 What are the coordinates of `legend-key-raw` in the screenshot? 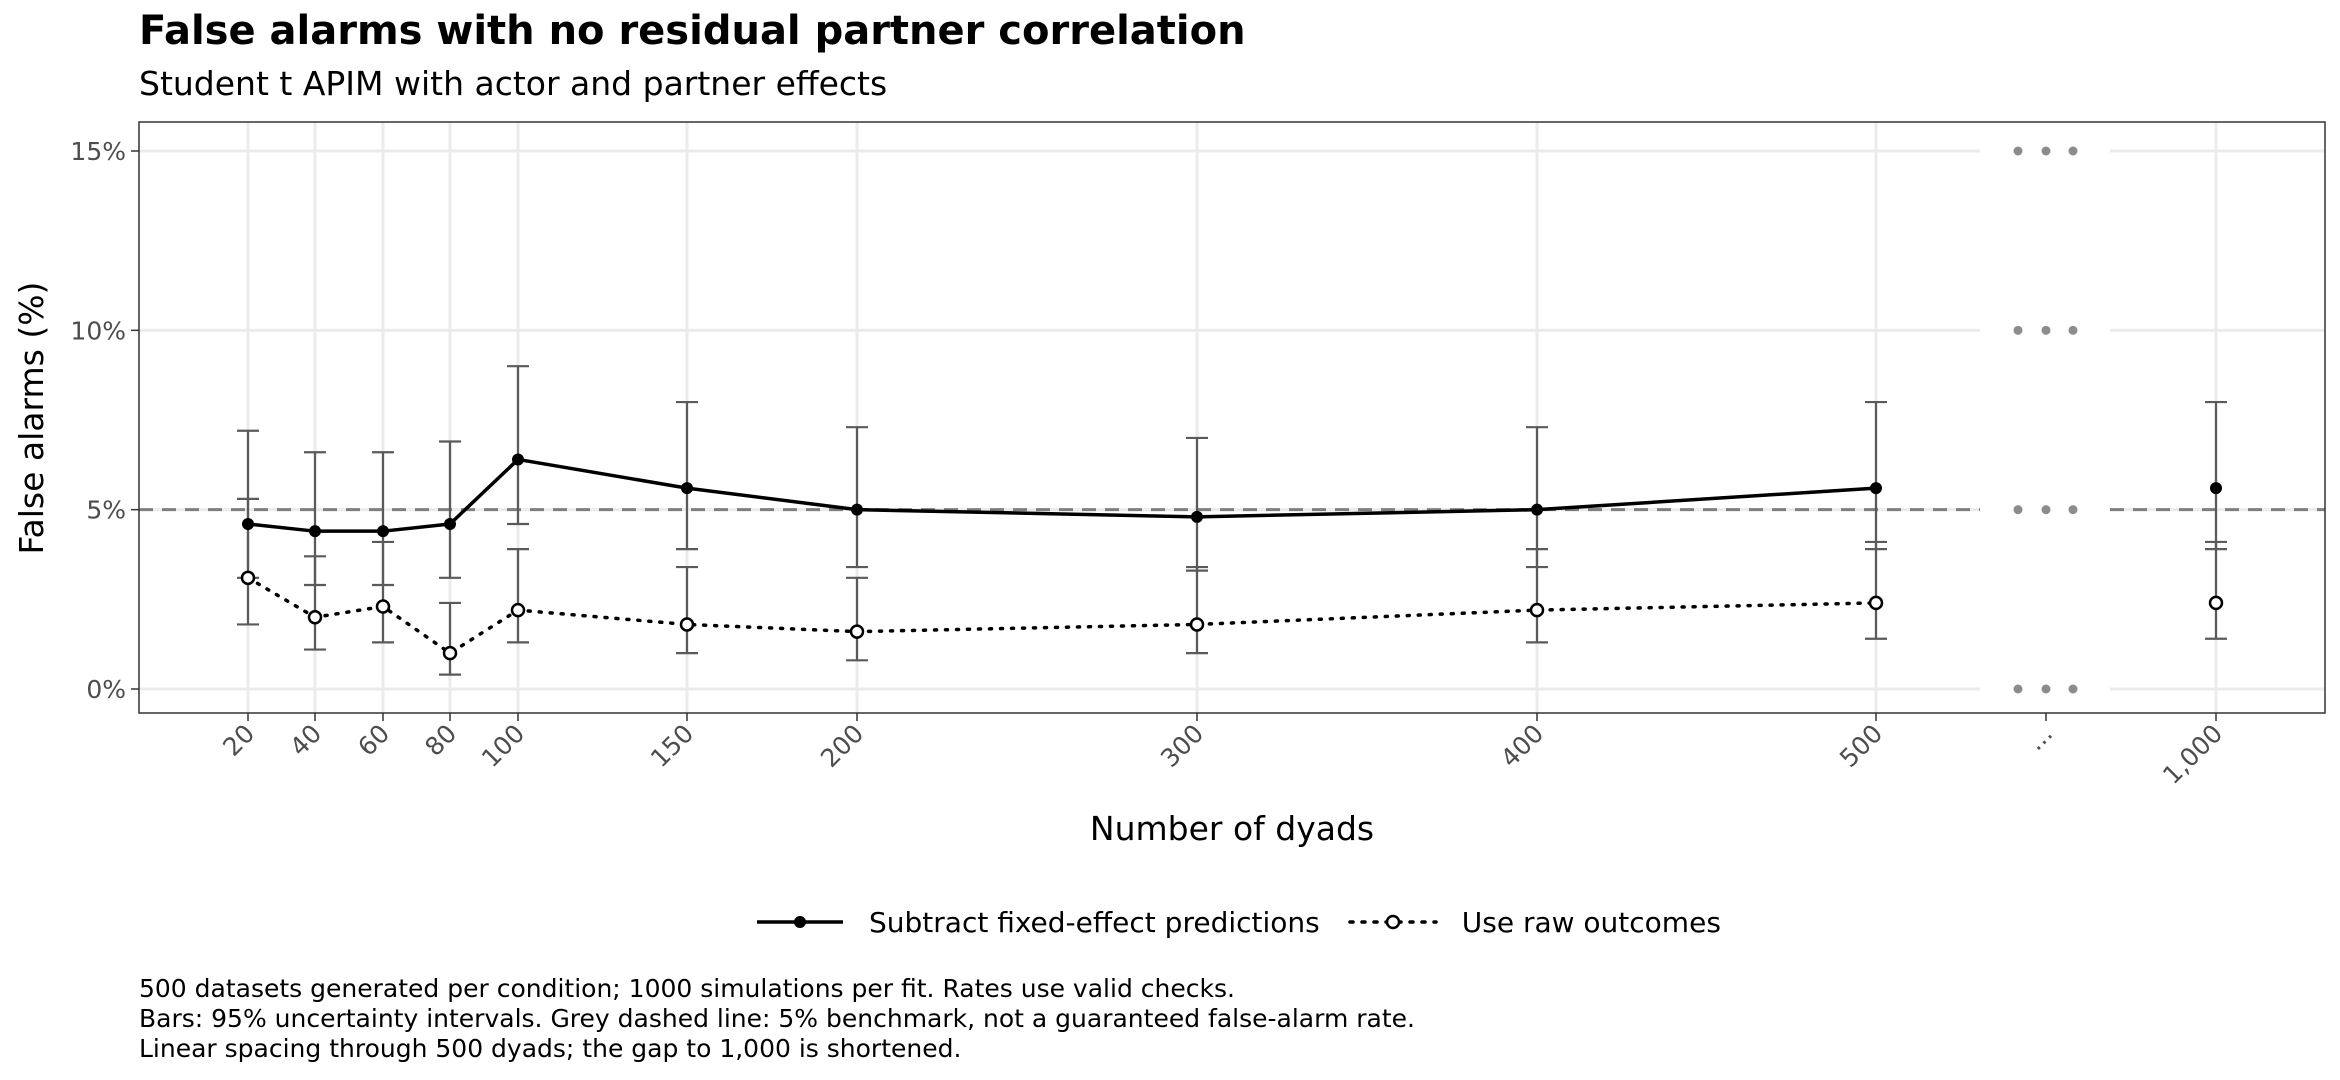 It's located at (1393, 922).